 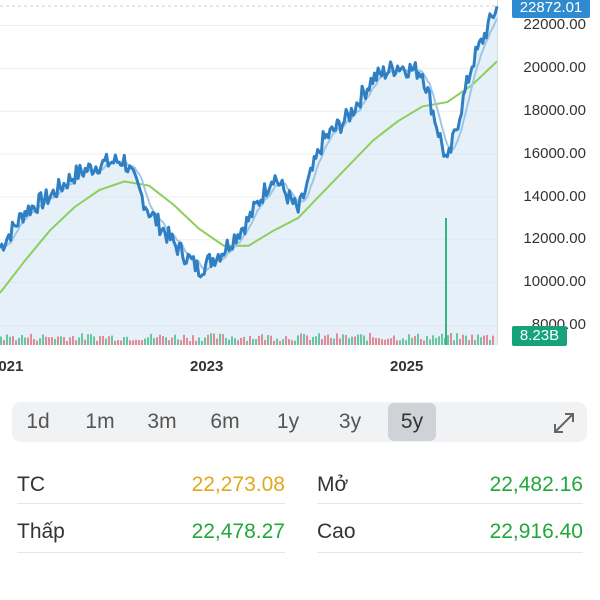 I want to click on period-selector: 1d 1m 3m 6m 1y 3y 5y, so click(x=299, y=422).